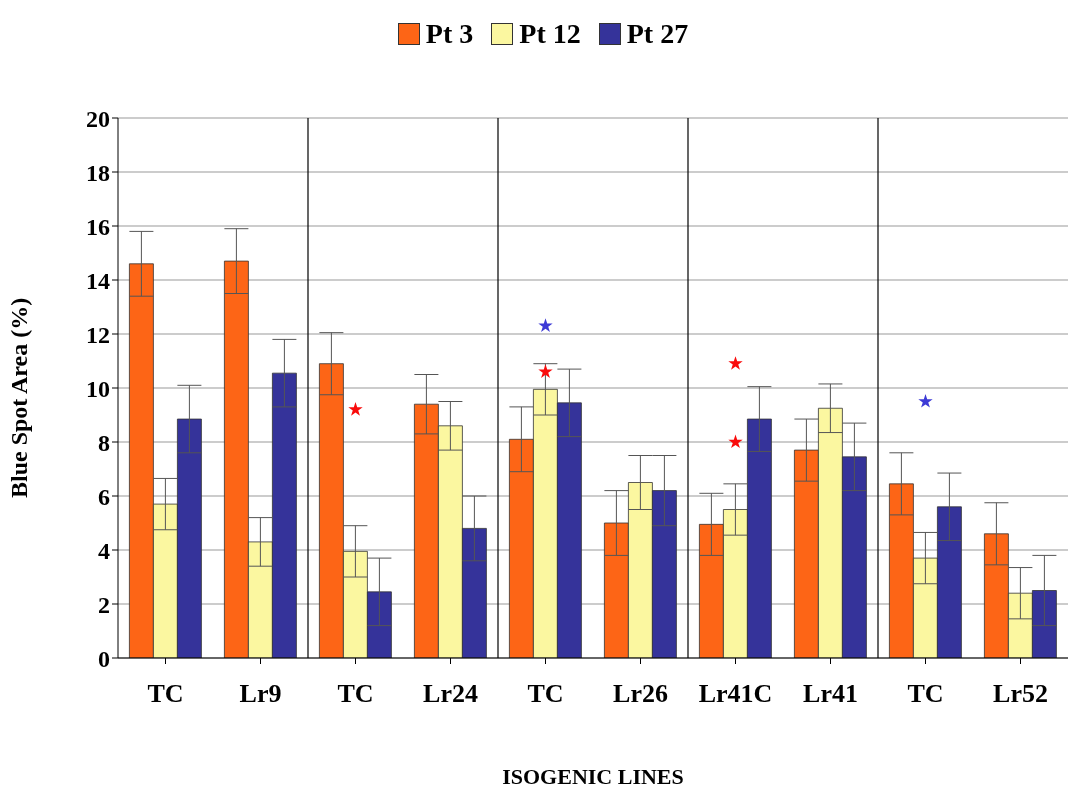 This screenshot has width=1086, height=795. I want to click on x-tick-label: Lr24, so click(450, 694).